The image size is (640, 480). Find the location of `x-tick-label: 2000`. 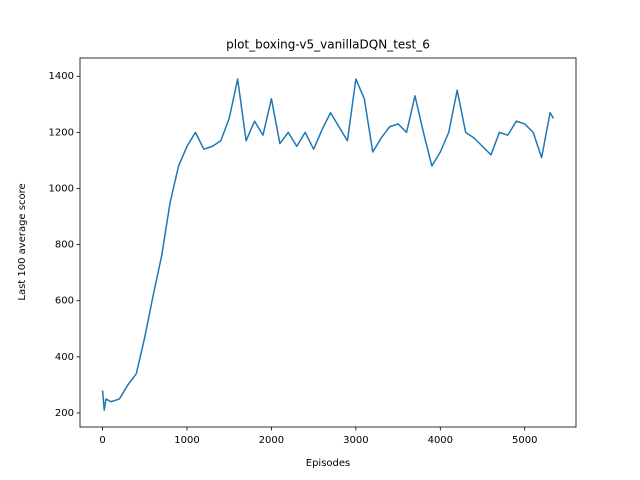

x-tick-label: 2000 is located at coordinates (271, 440).